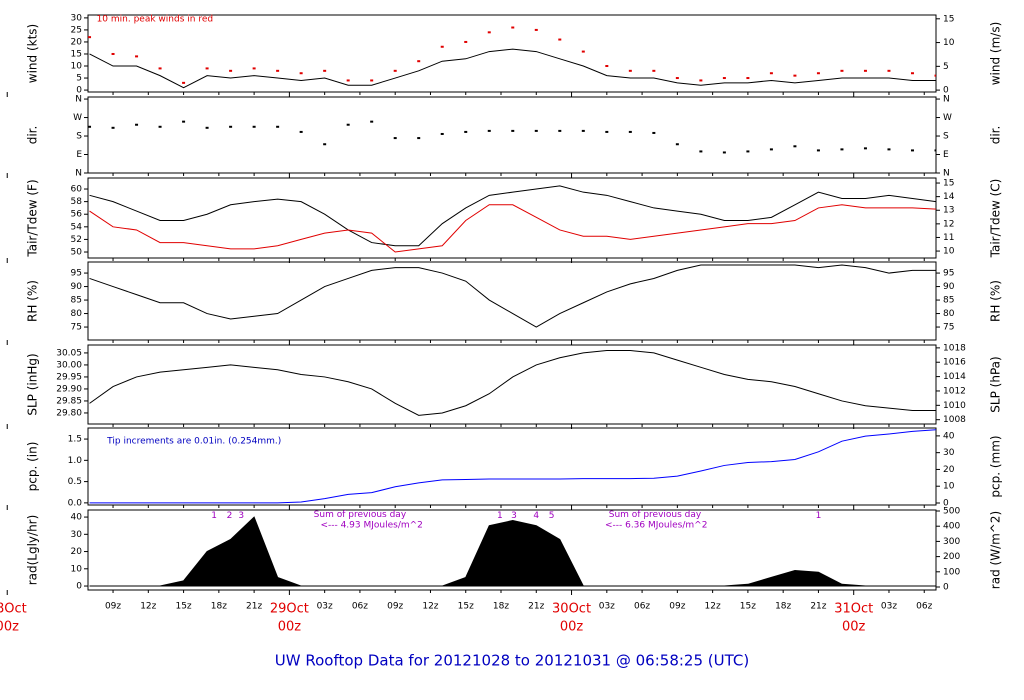 The width and height of the screenshot is (1024, 700). Describe the element at coordinates (69, 413) in the screenshot. I see `y-tick-label: 29.80` at that location.